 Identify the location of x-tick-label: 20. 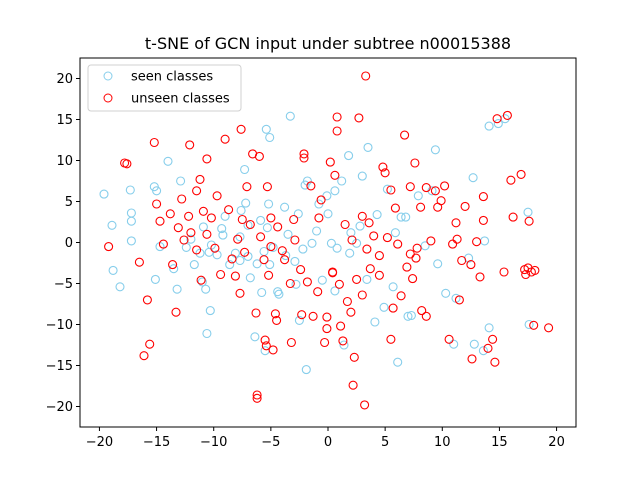
(556, 442).